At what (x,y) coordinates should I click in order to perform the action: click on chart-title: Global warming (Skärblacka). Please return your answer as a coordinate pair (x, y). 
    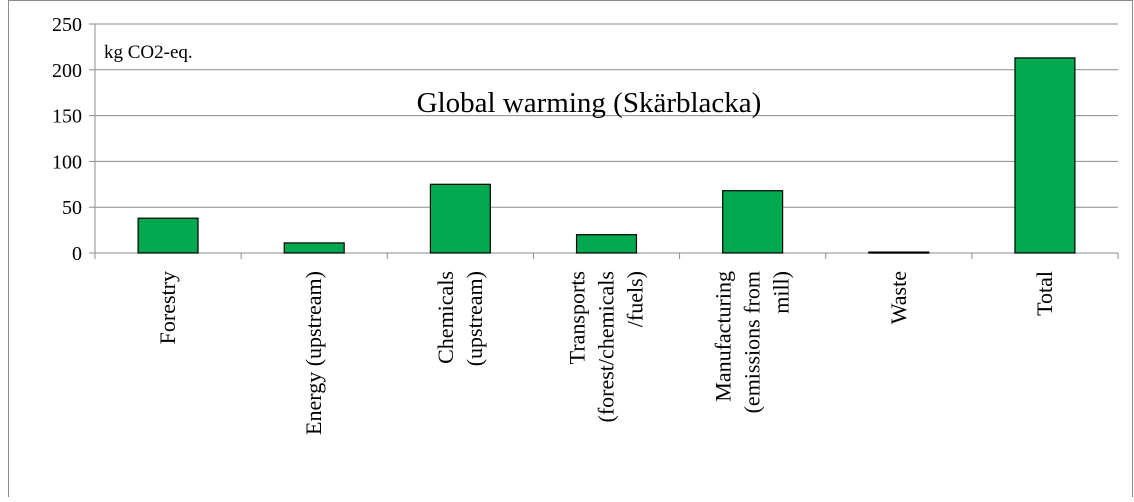
    Looking at the image, I should click on (589, 103).